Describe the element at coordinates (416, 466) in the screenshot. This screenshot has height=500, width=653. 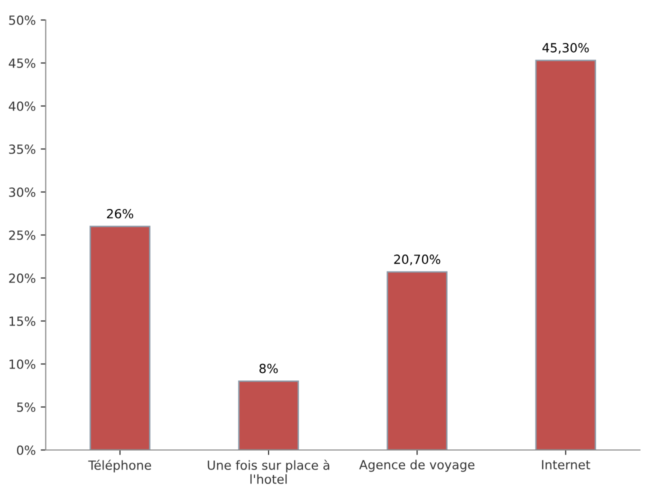
I see `x-tick-label: Agence de voyage` at that location.